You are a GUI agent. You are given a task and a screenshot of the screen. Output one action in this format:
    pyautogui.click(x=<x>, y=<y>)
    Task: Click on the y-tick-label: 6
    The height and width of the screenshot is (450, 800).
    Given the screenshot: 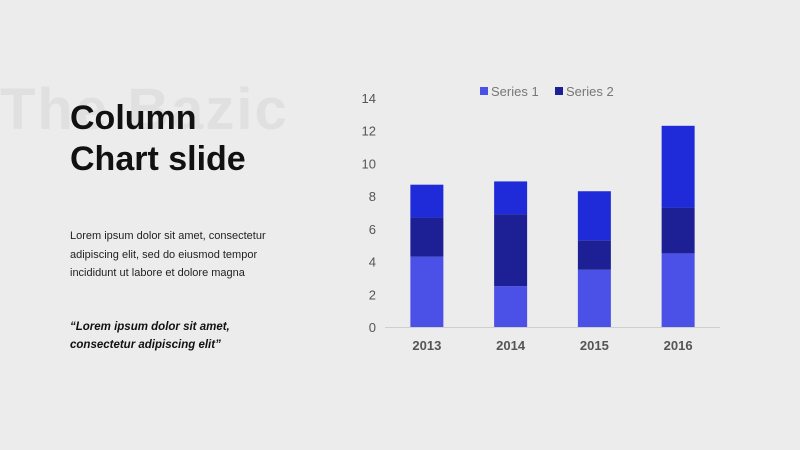 What is the action you would take?
    pyautogui.click(x=372, y=229)
    